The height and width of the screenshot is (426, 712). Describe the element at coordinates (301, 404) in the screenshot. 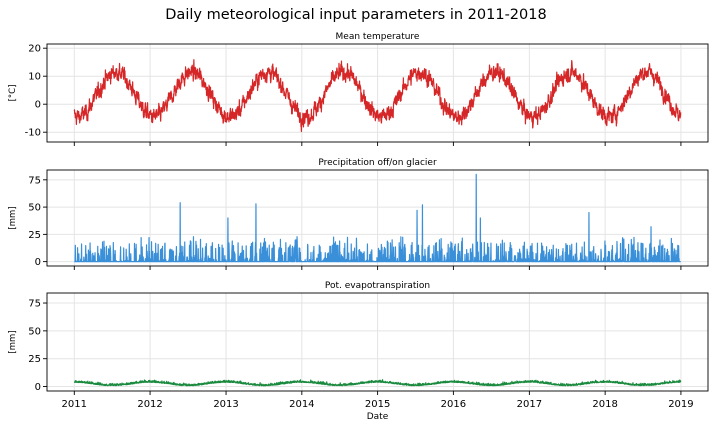

I see `x-tick-label: 2014` at that location.